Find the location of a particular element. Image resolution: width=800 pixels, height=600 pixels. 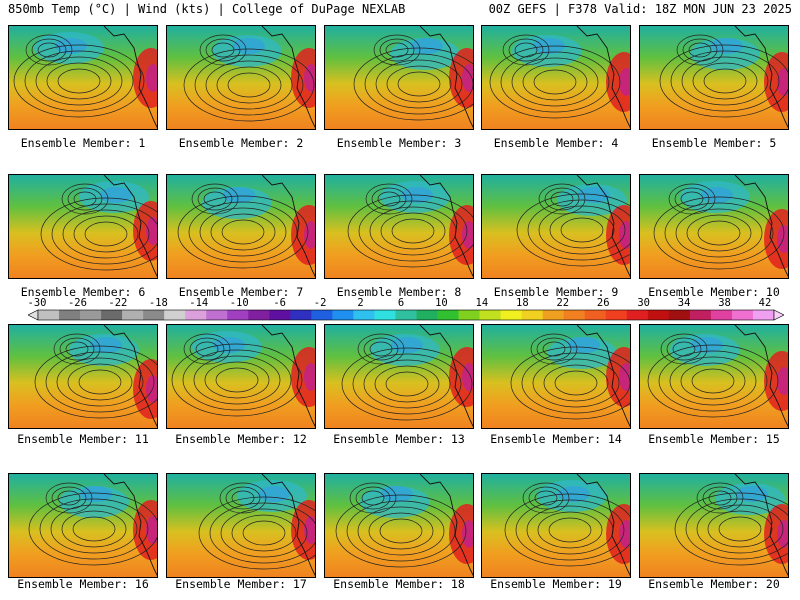

colorbar-tick-label: 14 is located at coordinates (482, 303).